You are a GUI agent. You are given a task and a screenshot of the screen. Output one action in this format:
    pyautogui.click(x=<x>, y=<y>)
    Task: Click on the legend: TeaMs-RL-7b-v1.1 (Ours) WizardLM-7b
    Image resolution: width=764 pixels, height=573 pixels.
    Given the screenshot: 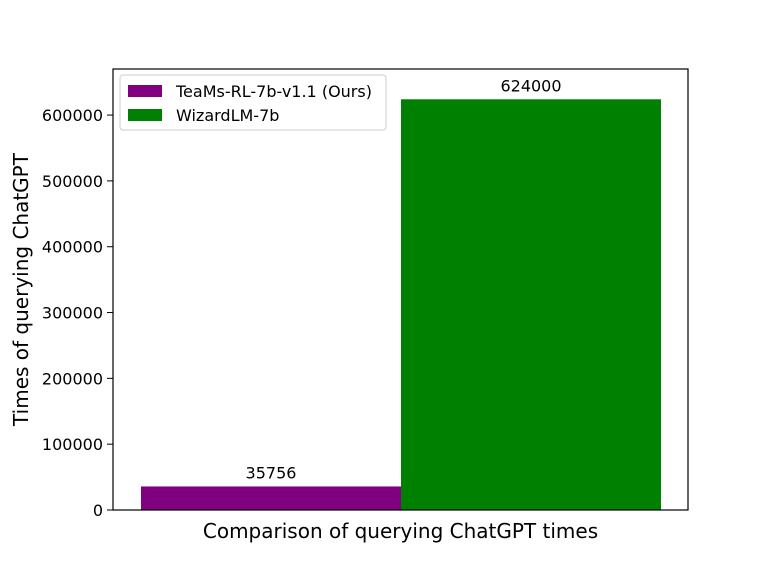 What is the action you would take?
    pyautogui.click(x=253, y=102)
    